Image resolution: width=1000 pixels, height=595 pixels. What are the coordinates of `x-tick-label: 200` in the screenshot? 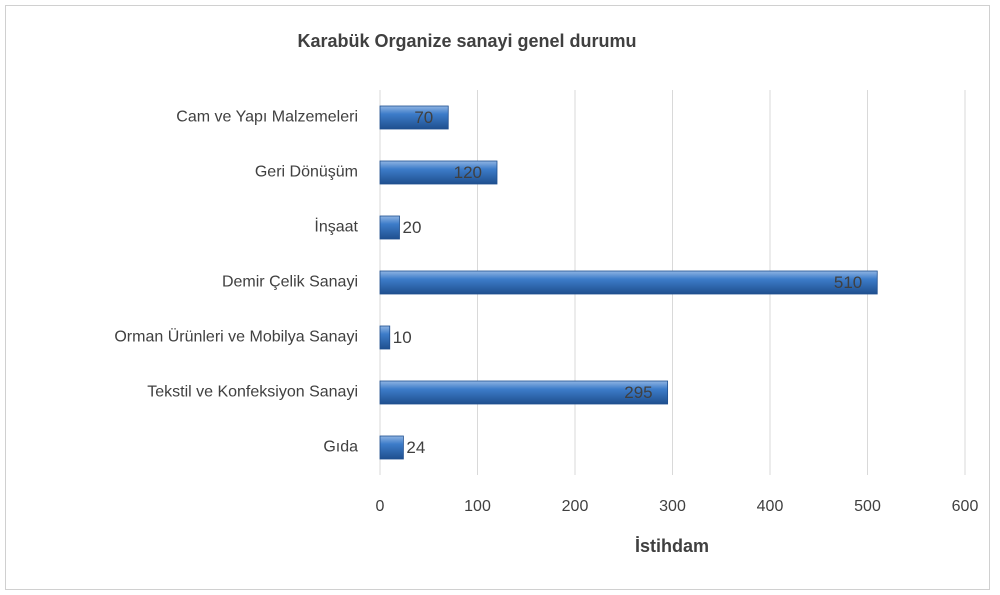 It's located at (575, 506).